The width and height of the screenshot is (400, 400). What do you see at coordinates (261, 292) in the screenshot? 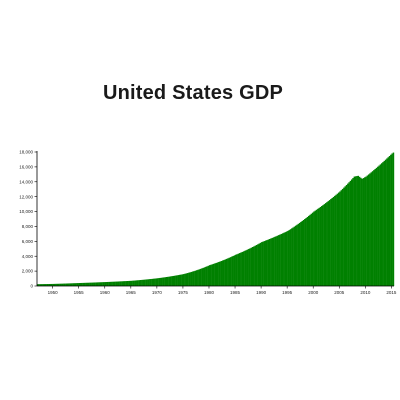
I see `x-tick-label: 1990` at bounding box center [261, 292].